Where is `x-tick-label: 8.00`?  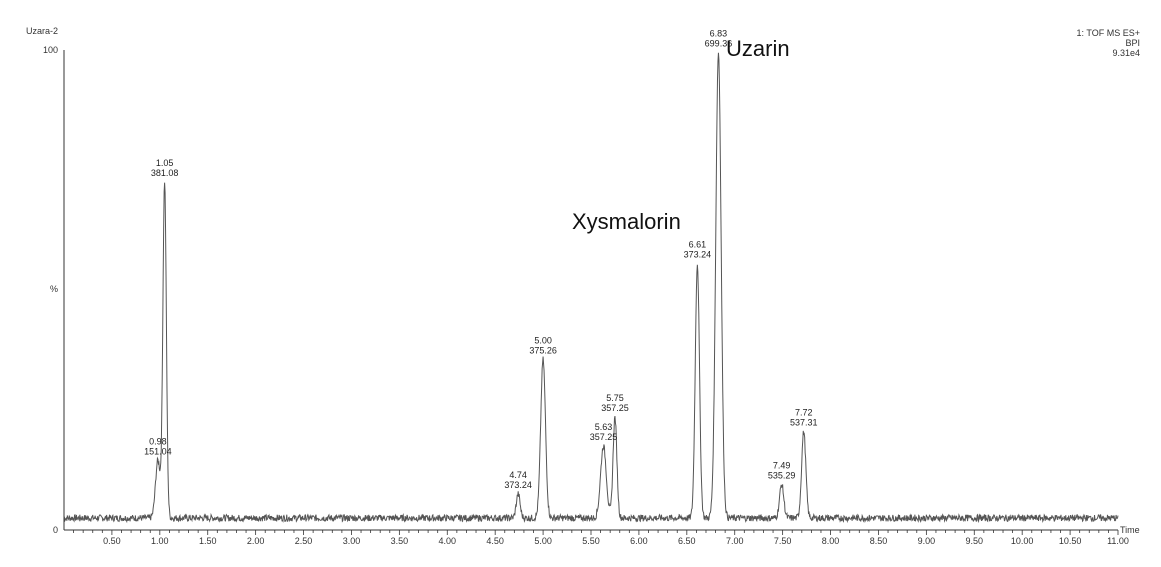
x-tick-label: 8.00 is located at coordinates (831, 541).